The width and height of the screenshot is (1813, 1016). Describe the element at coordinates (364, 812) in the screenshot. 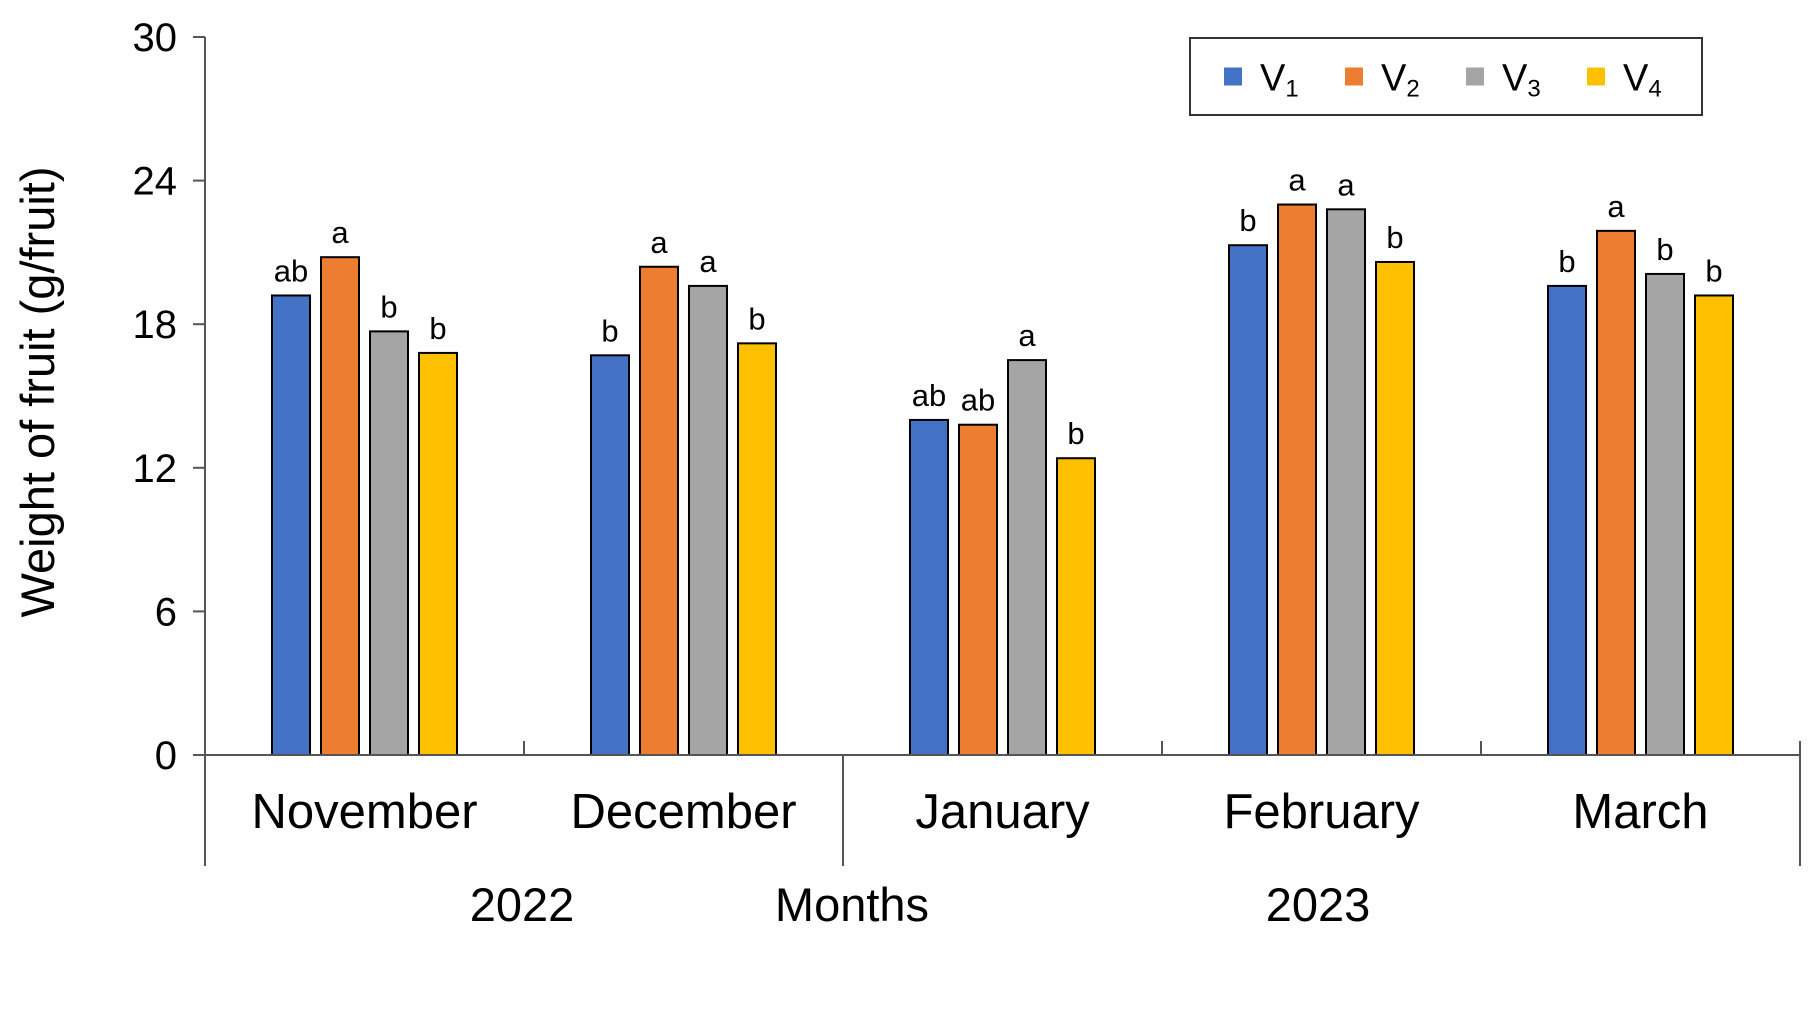

I see `x-category-label: November` at that location.